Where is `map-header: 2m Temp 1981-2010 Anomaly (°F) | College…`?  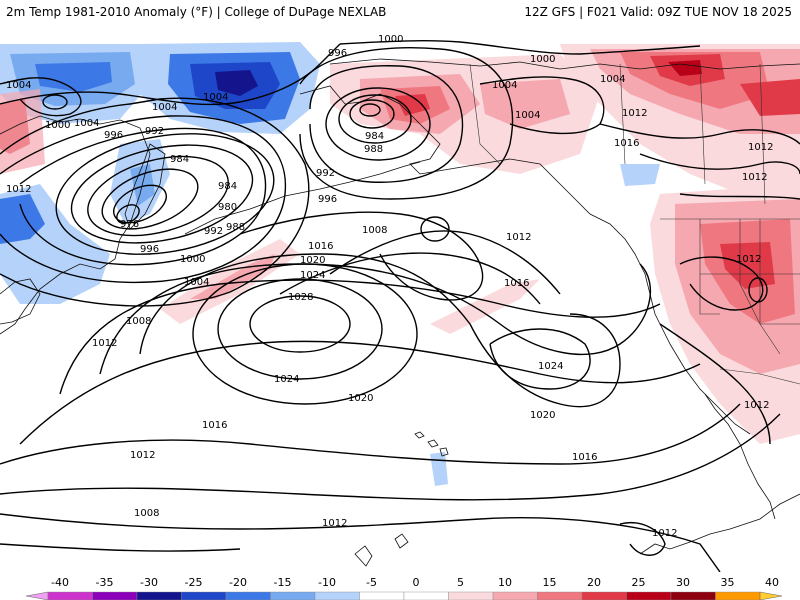 map-header: 2m Temp 1981-2010 Anomaly (°F) | College… is located at coordinates (400, 12).